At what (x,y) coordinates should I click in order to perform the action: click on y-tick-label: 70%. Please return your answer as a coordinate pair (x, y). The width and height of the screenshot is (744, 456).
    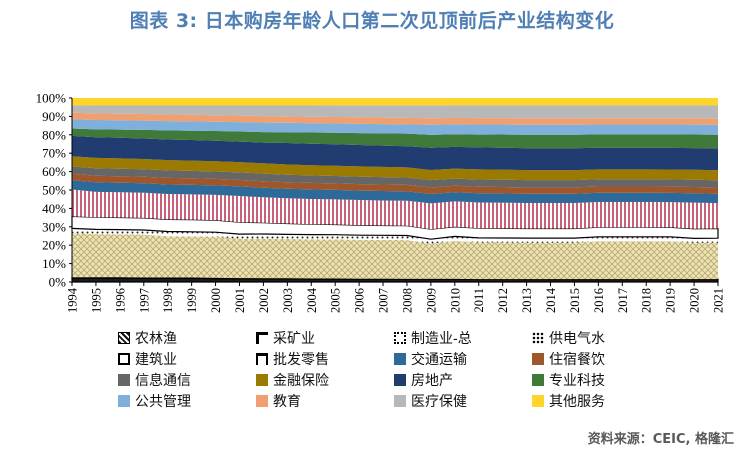
    Looking at the image, I should click on (54, 153).